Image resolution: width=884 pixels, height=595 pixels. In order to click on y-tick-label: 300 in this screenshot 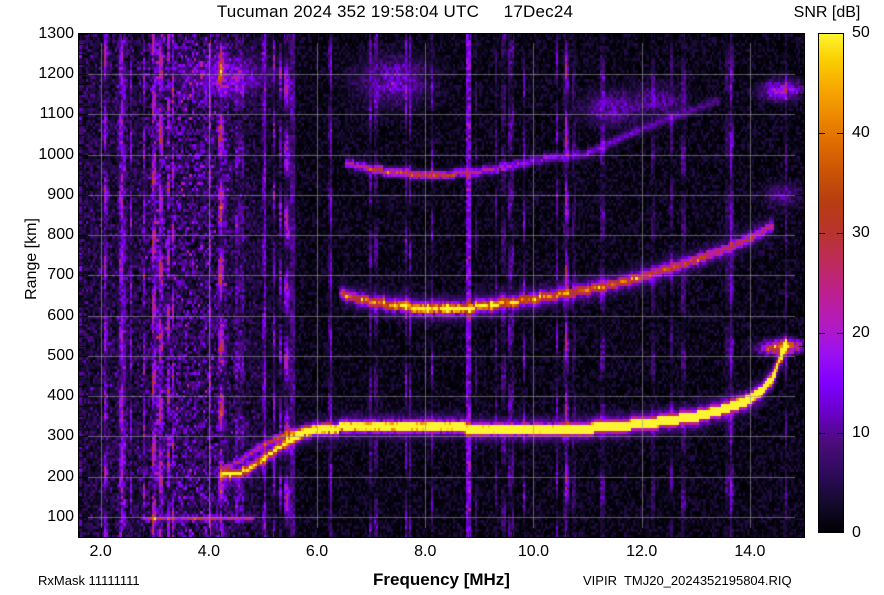, I will do `click(60, 436)`.